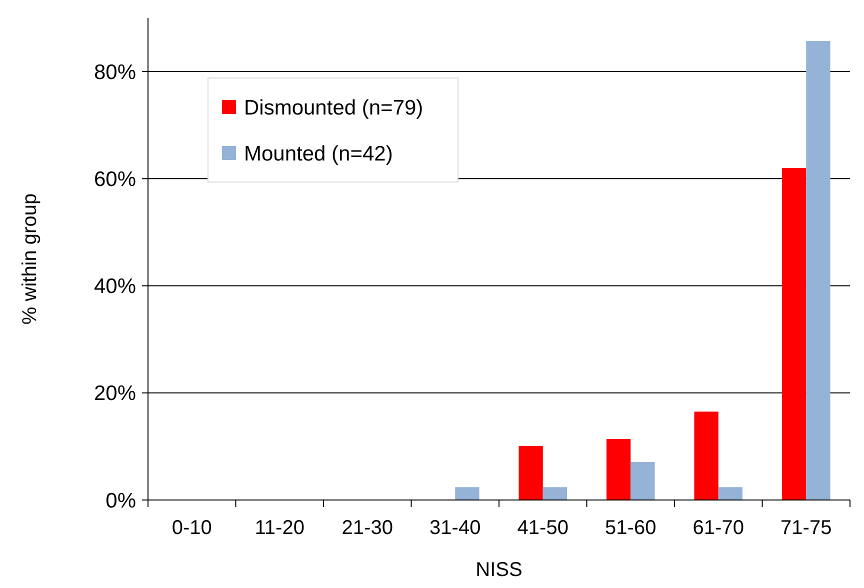 Image resolution: width=864 pixels, height=588 pixels. What do you see at coordinates (630, 528) in the screenshot?
I see `x-tick-label: 51-60` at bounding box center [630, 528].